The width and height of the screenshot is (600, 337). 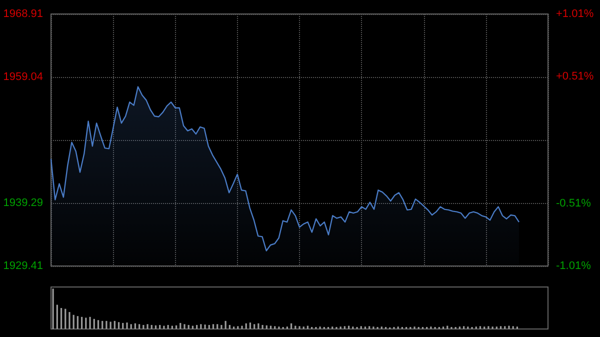 I want to click on y-tick-label: 1968.91, so click(x=23, y=14).